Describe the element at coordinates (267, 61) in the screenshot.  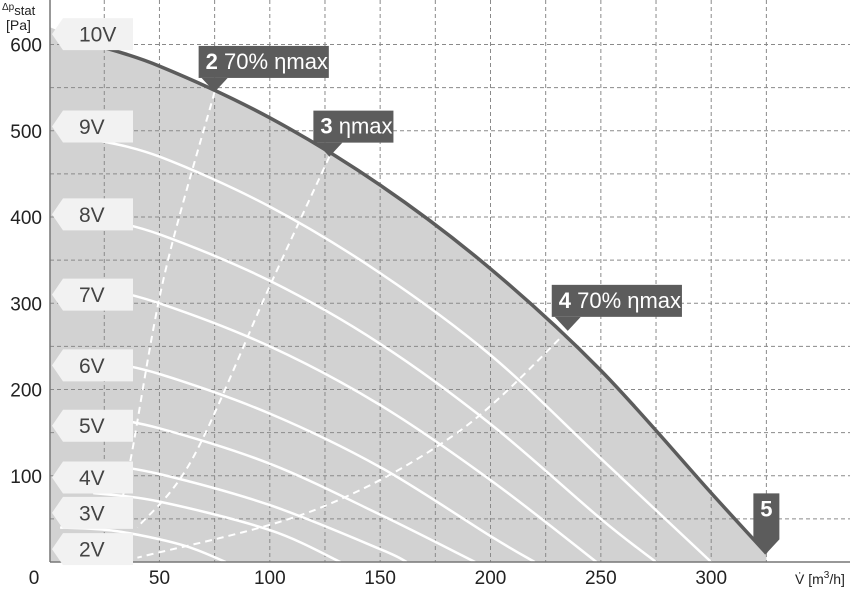
I see `callout-label: 2 70% ηmax` at that location.